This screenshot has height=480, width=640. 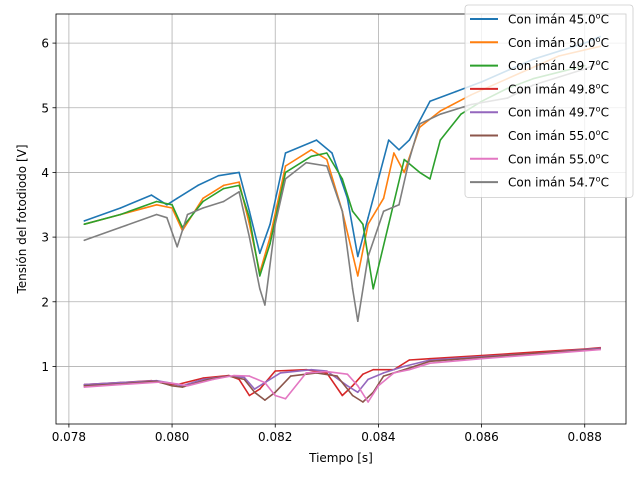 I want to click on legend-label: Con imán 45.0oC, so click(x=558, y=19).